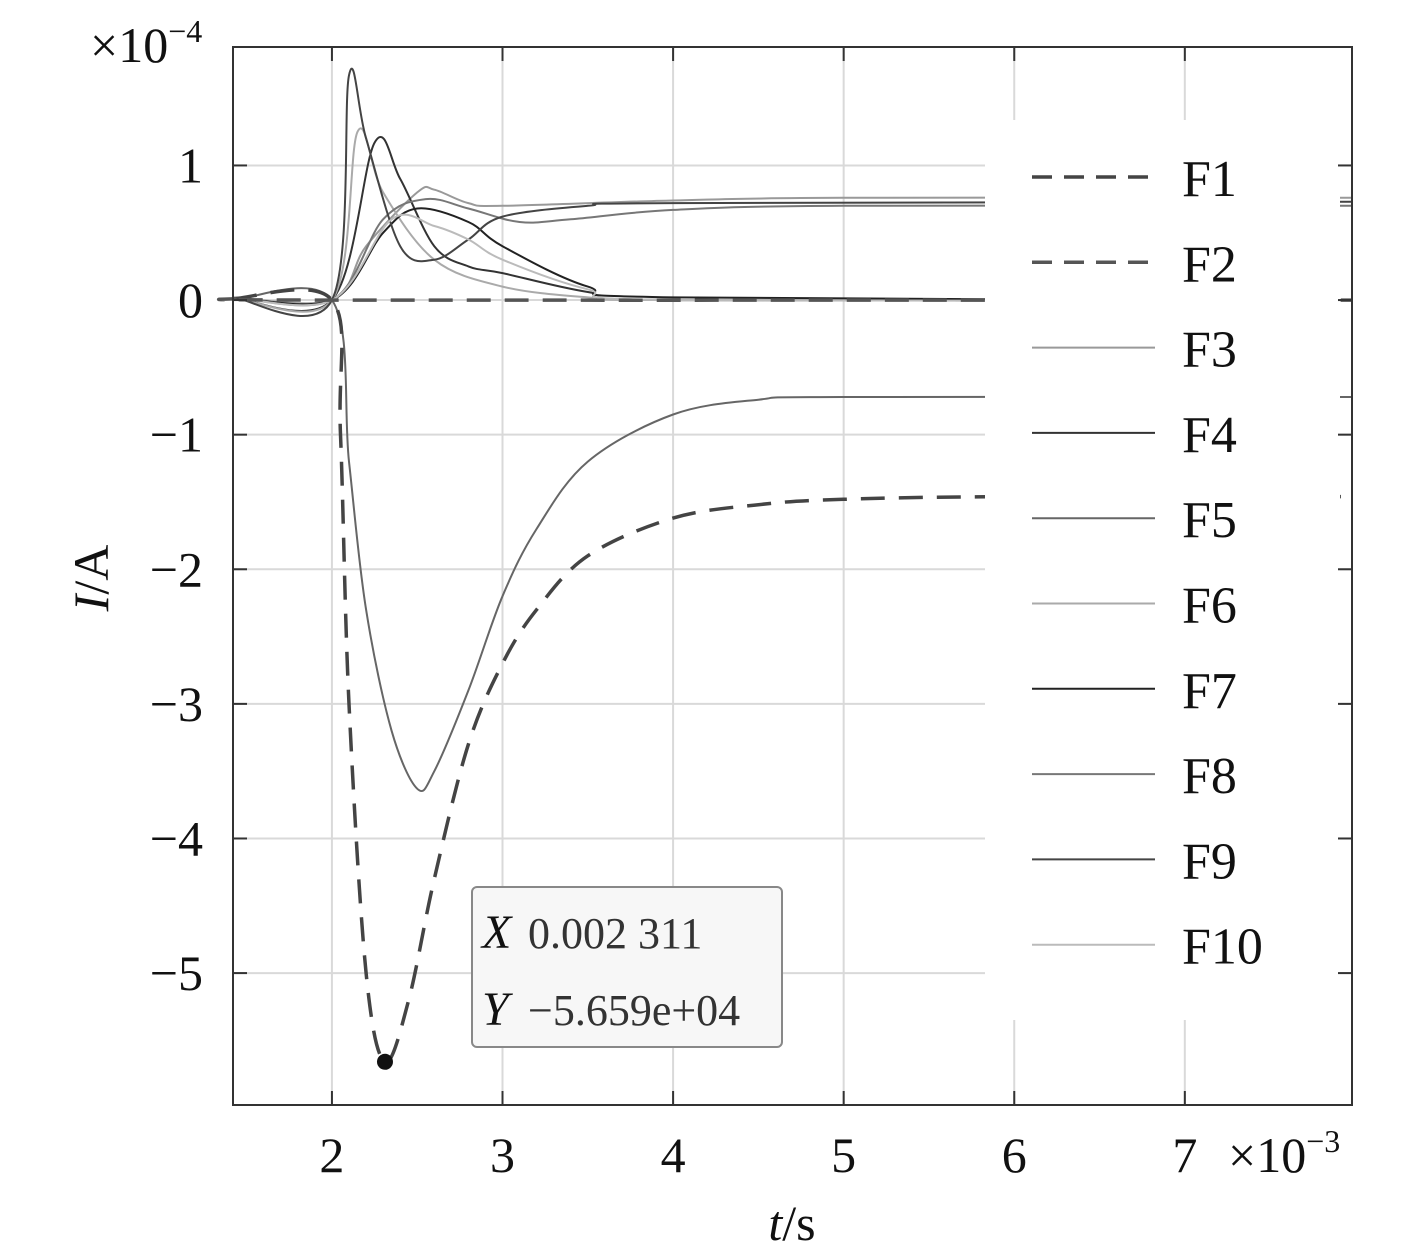 This screenshot has width=1417, height=1259. I want to click on series-line-f2, so click(784, 299).